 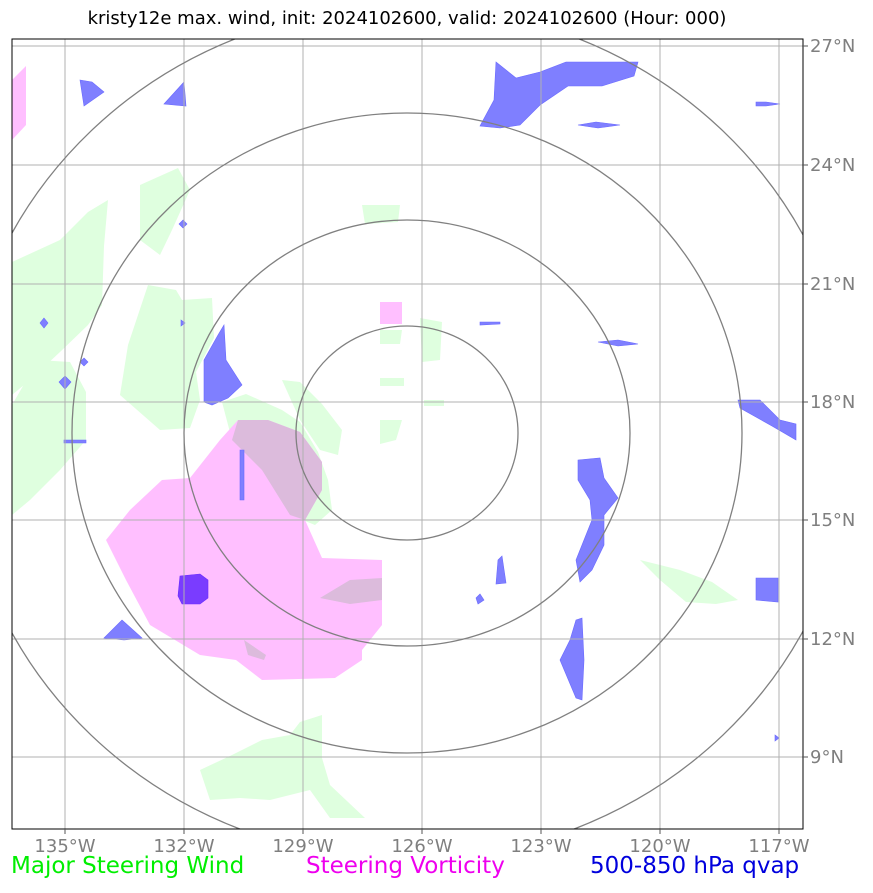 What do you see at coordinates (832, 520) in the screenshot?
I see `lat-label-15n: 15°N` at bounding box center [832, 520].